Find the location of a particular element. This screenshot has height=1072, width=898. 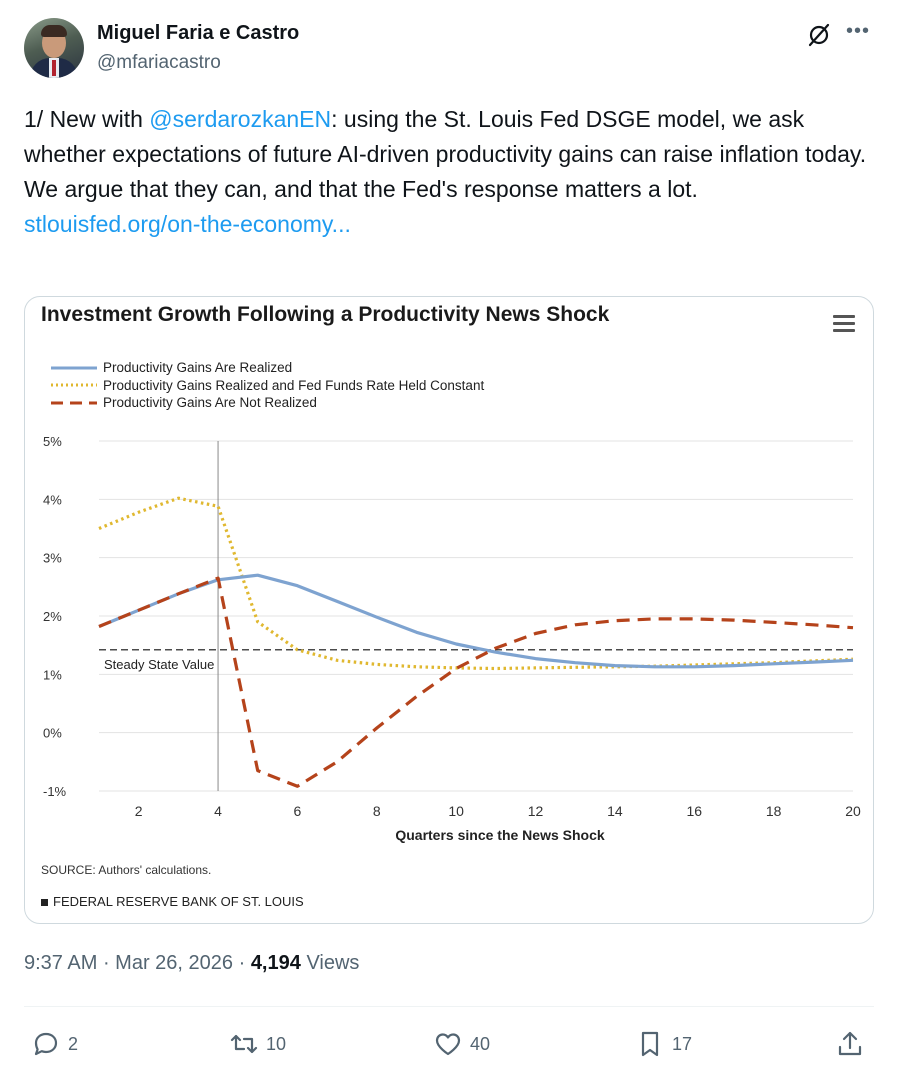

author-handle: @mfariacastro is located at coordinates (159, 62).